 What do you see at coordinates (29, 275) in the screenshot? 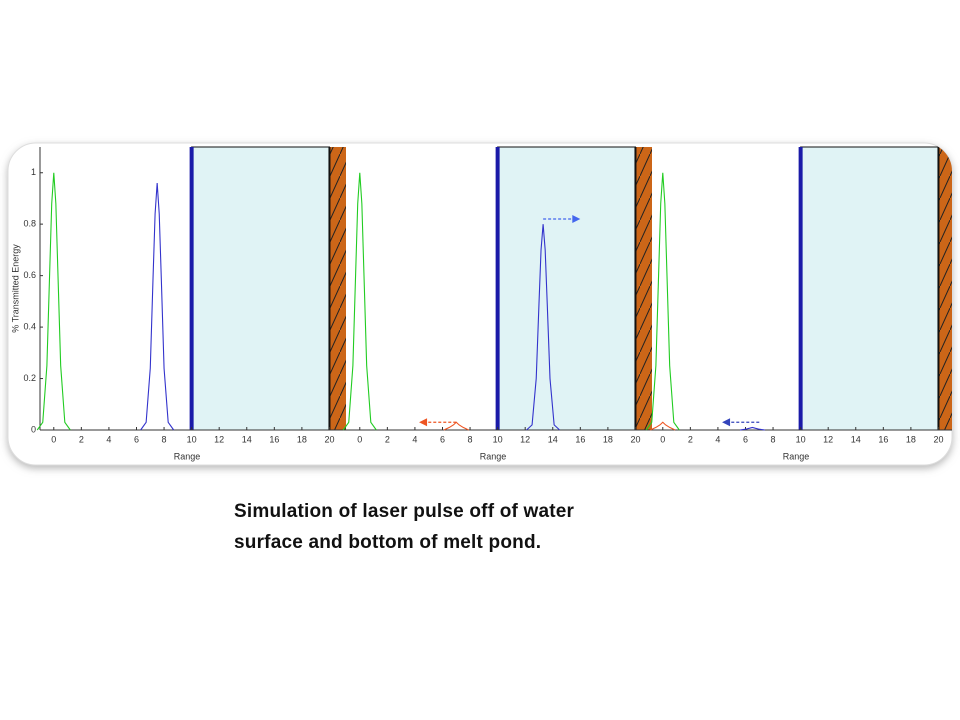
I see `y-tick-label: 0.6` at bounding box center [29, 275].